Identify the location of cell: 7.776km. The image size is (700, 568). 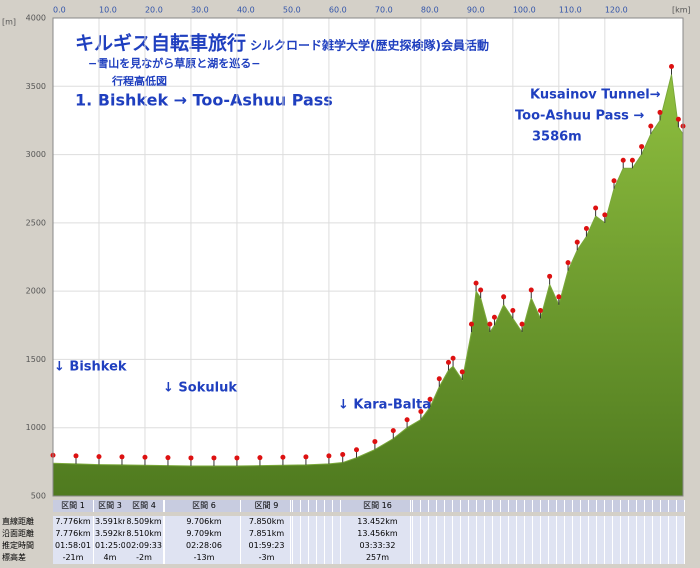
(73, 522).